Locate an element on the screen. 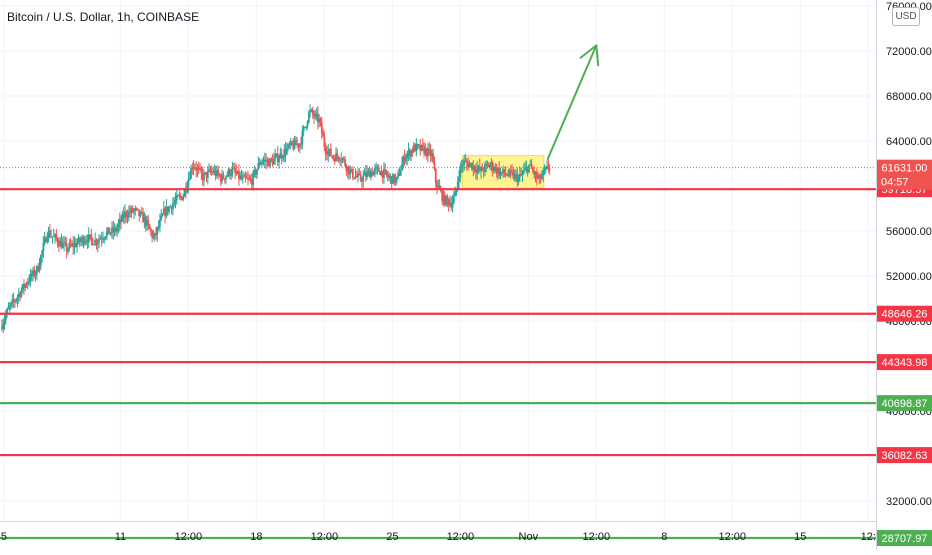 The height and width of the screenshot is (555, 932). x-tick-label: 12:00 is located at coordinates (189, 537).